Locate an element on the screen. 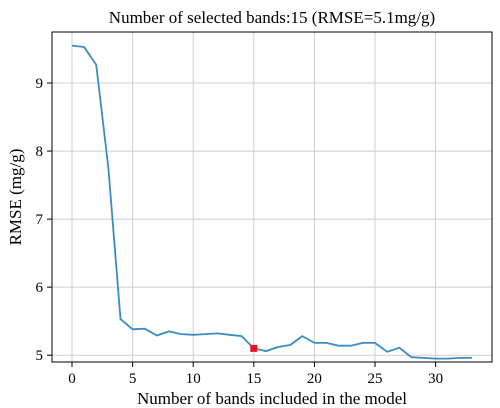 Image resolution: width=500 pixels, height=408 pixels. y-tick-label: 9 is located at coordinates (40, 84).